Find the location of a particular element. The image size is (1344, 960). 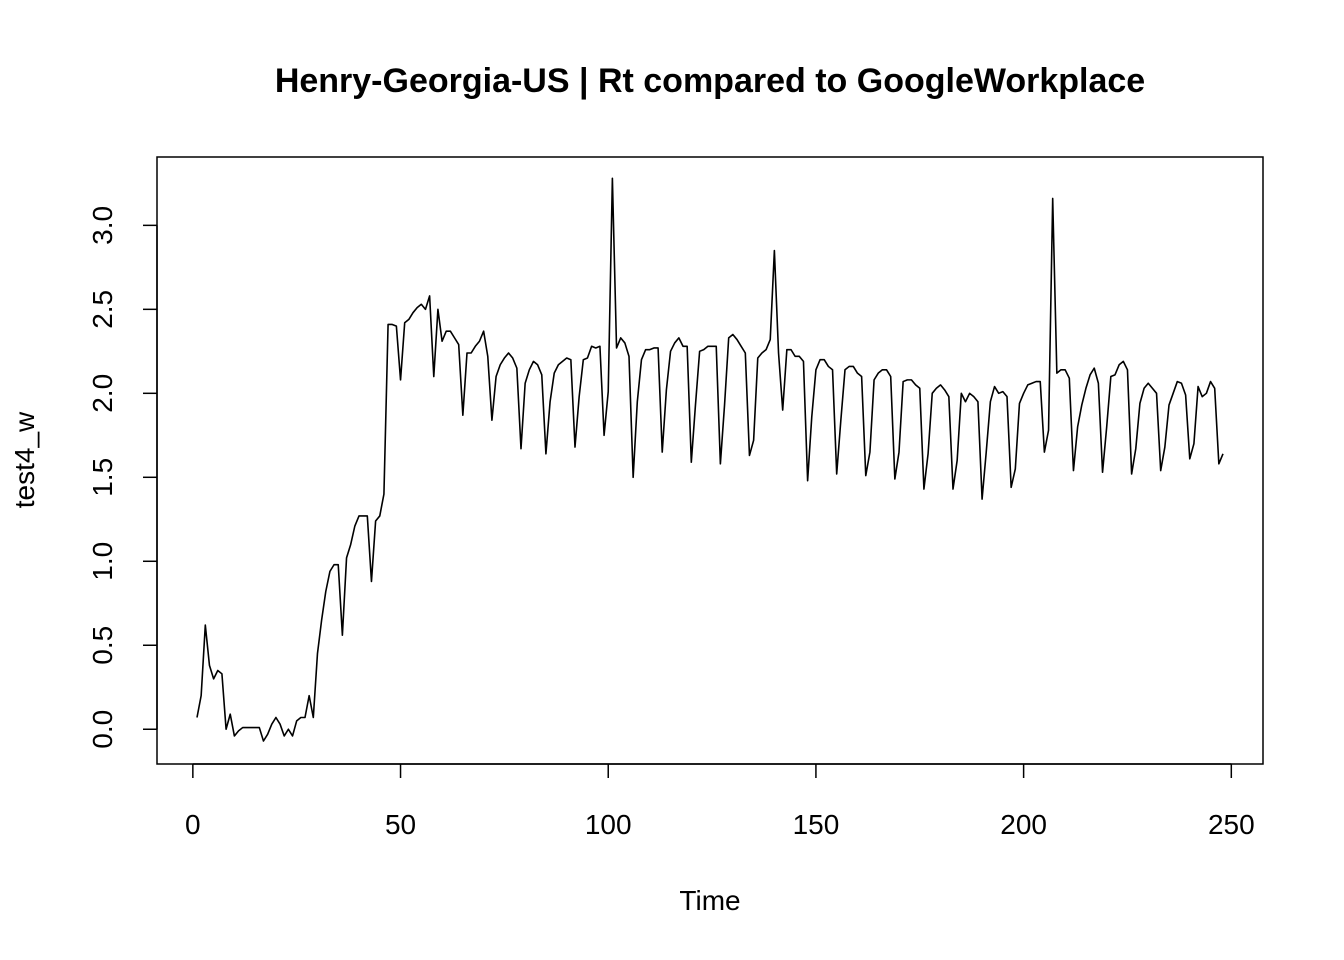

x-tick-label: 250 is located at coordinates (1231, 824).